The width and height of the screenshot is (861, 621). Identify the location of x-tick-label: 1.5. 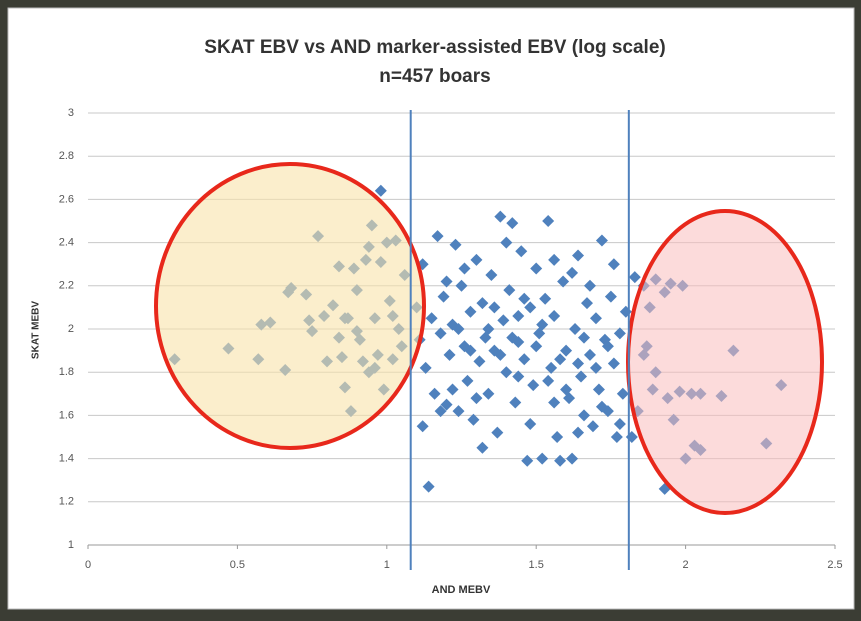
(536, 565).